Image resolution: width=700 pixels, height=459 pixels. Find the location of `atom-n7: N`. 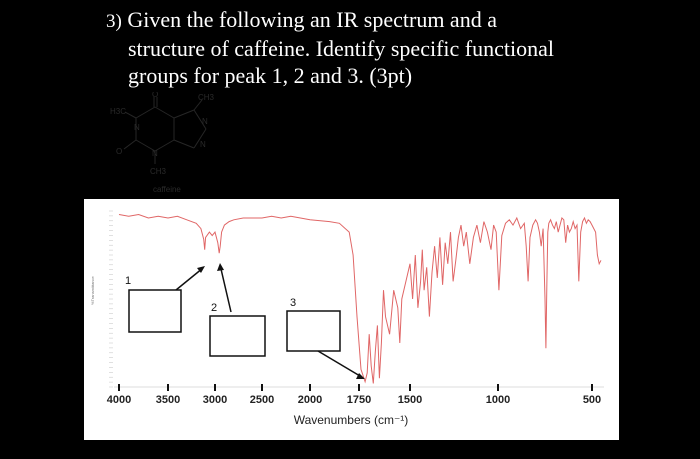

atom-n7: N is located at coordinates (205, 121).